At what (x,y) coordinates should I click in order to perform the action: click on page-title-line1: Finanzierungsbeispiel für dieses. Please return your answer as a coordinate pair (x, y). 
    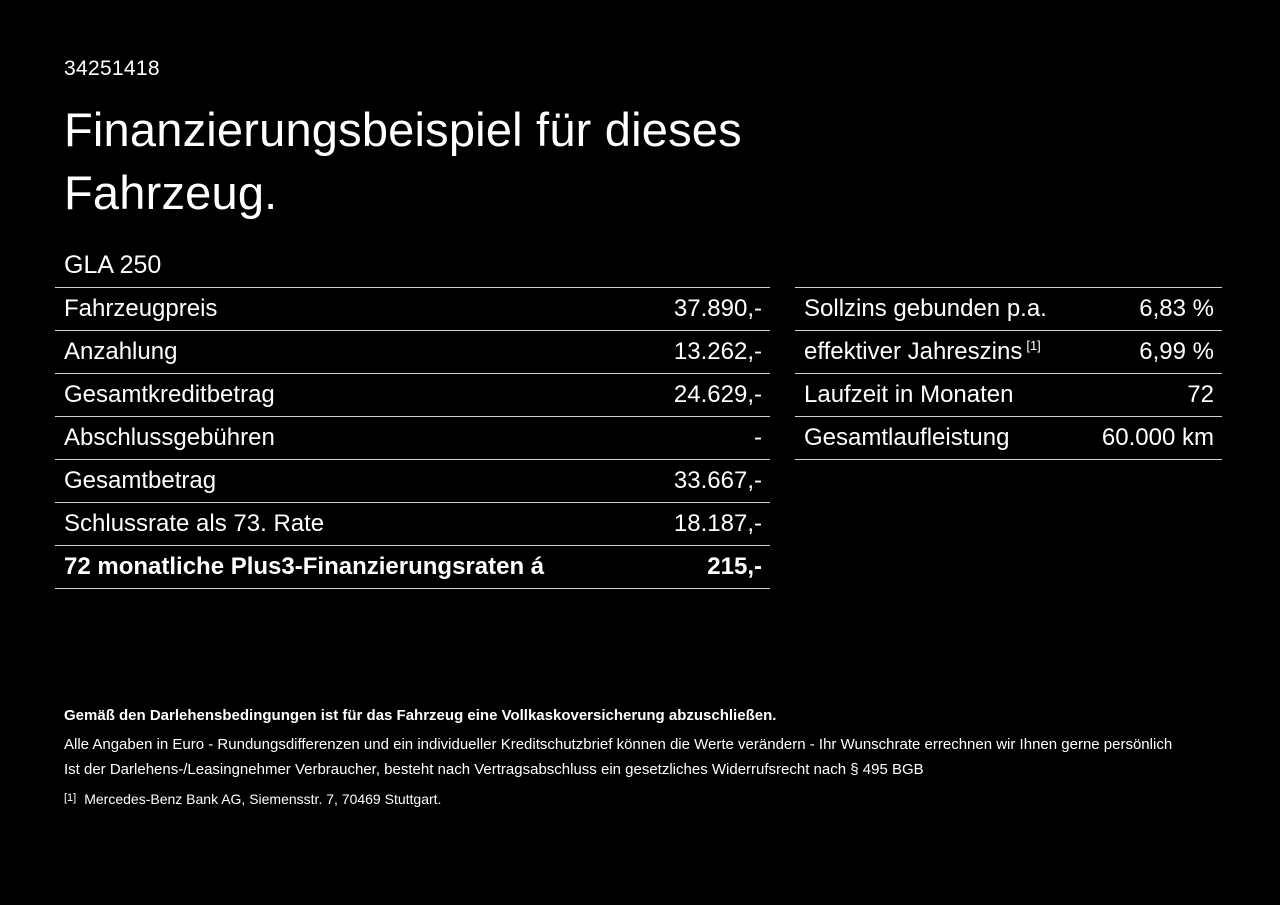
    Looking at the image, I should click on (403, 129).